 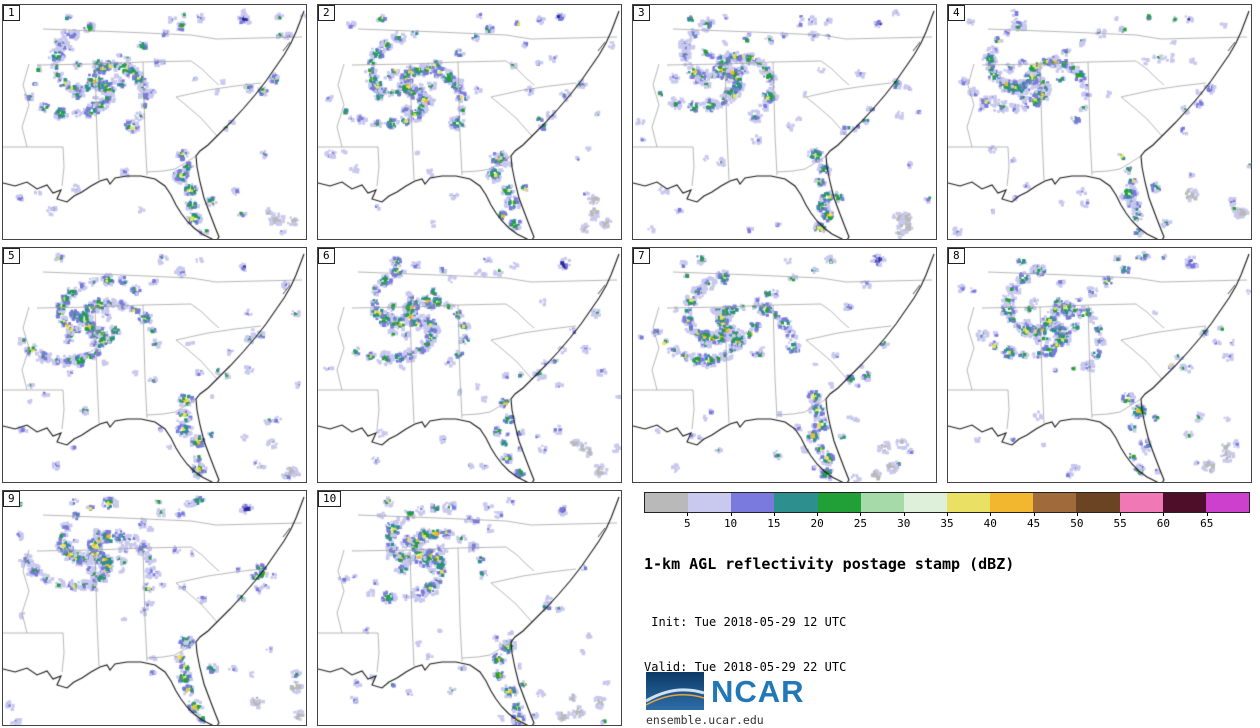 What do you see at coordinates (1033, 523) in the screenshot?
I see `colorbar-tick-label: 45` at bounding box center [1033, 523].